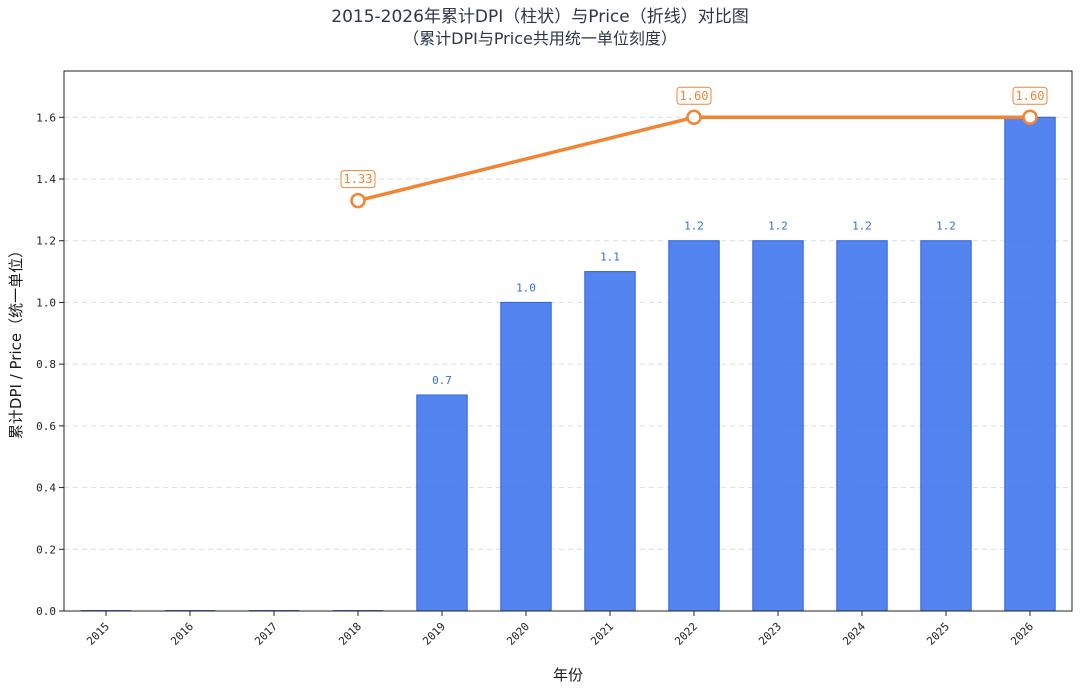 This screenshot has height=690, width=1080. Describe the element at coordinates (770, 634) in the screenshot. I see `x-tick-label: 2023` at that location.